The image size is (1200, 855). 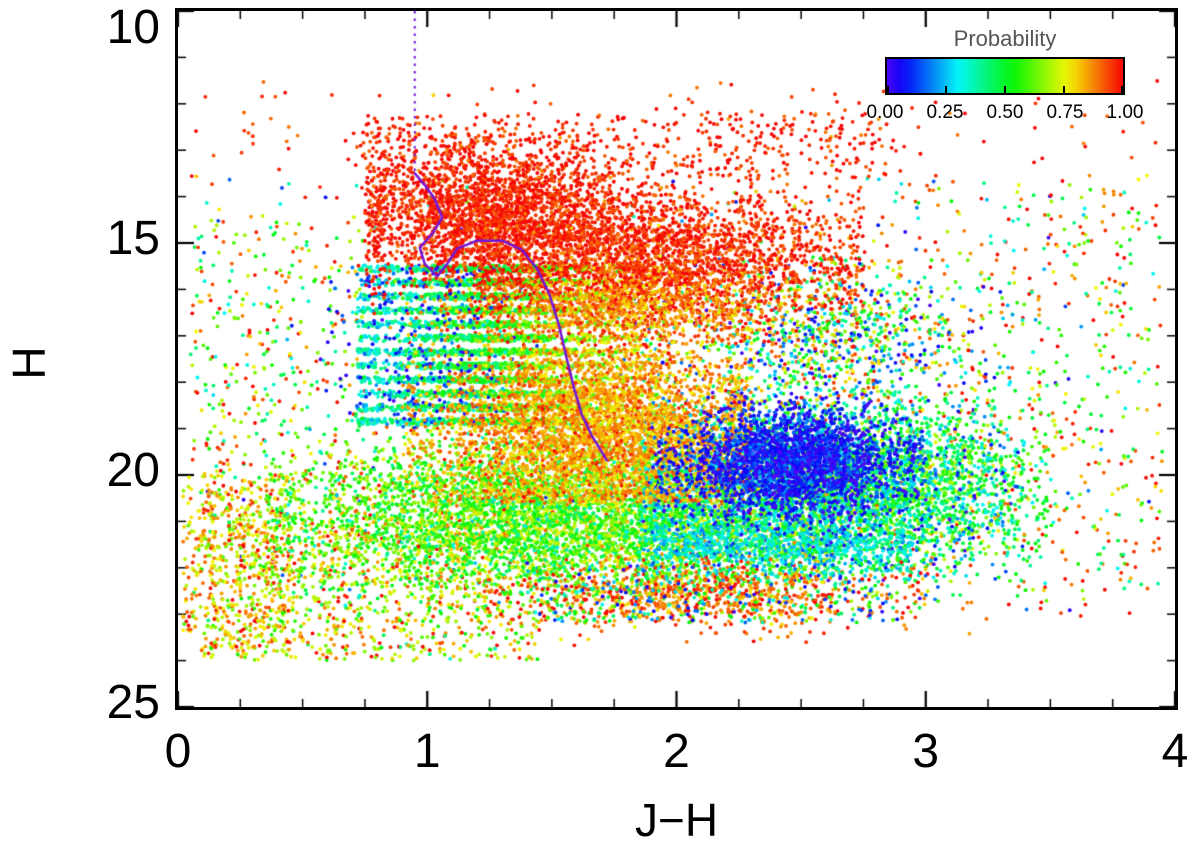 What do you see at coordinates (1125, 112) in the screenshot?
I see `colorbar-tick-label: 1.00` at bounding box center [1125, 112].